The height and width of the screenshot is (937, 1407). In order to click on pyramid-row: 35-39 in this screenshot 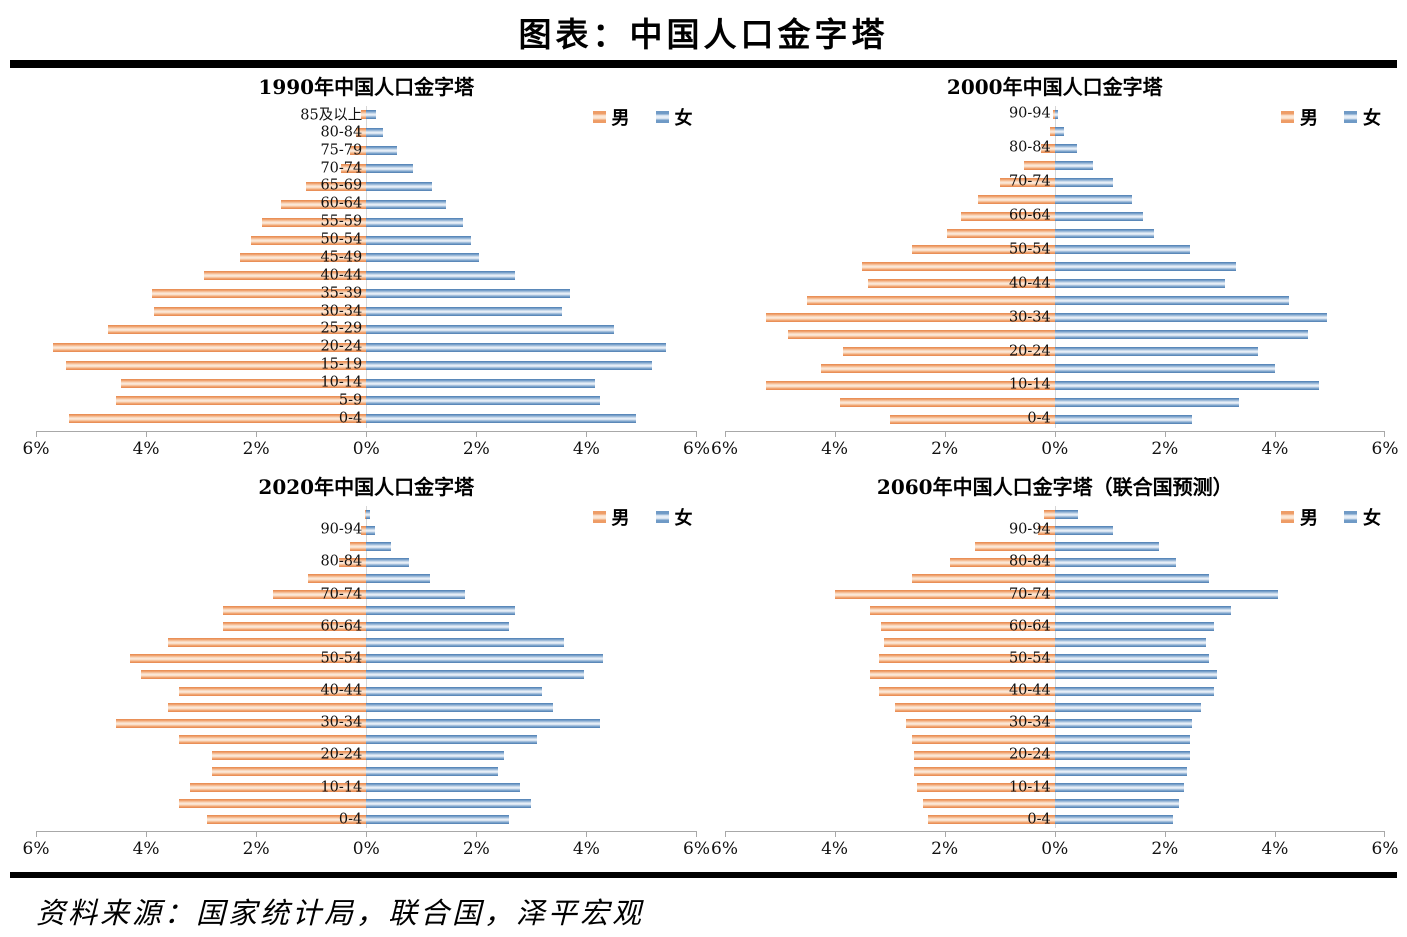, I will do `click(366, 293)`.